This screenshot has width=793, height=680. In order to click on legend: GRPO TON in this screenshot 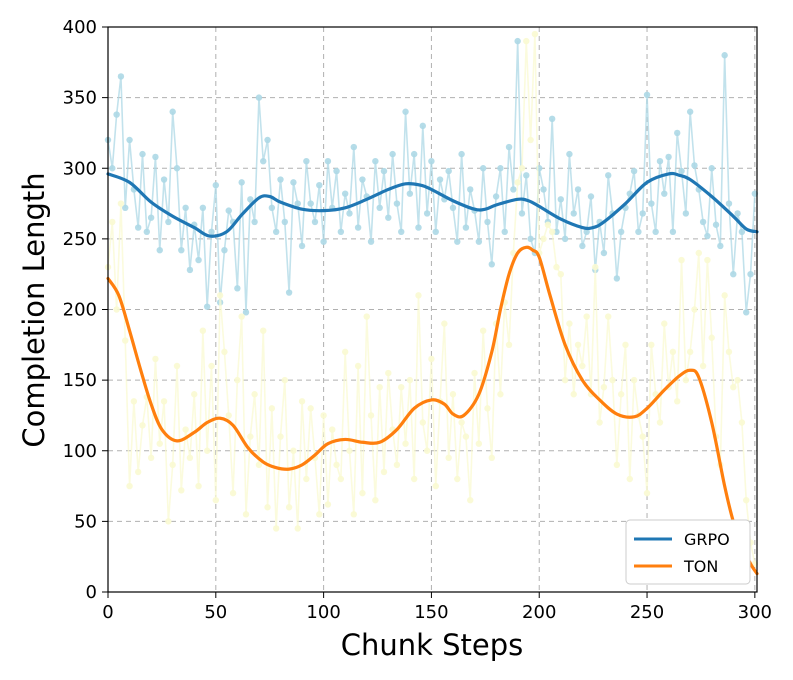, I will do `click(688, 552)`.